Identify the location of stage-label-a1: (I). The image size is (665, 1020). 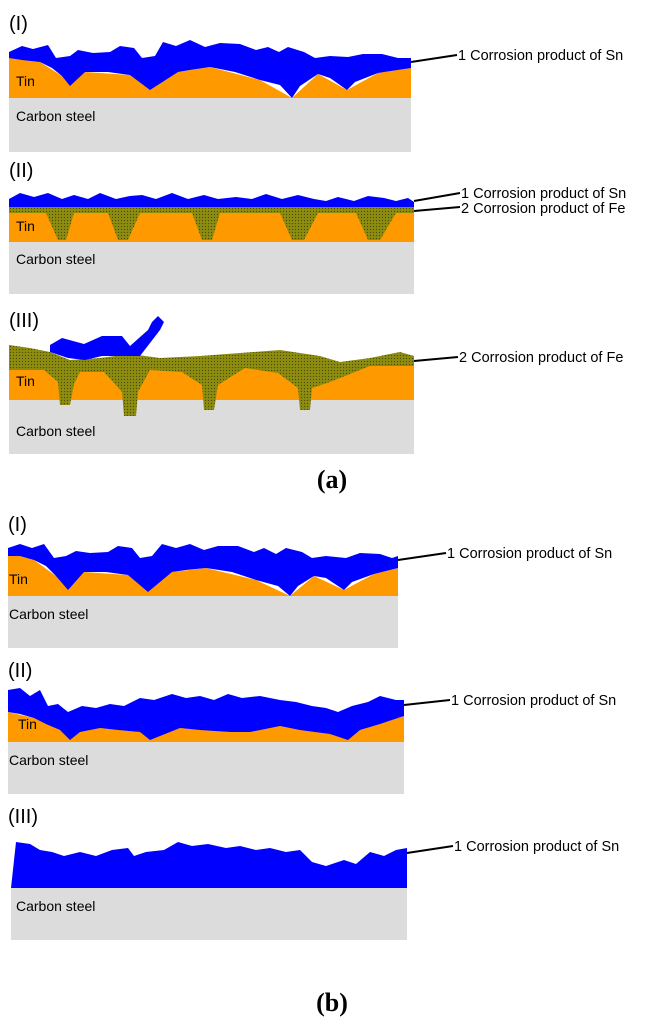
(18, 24).